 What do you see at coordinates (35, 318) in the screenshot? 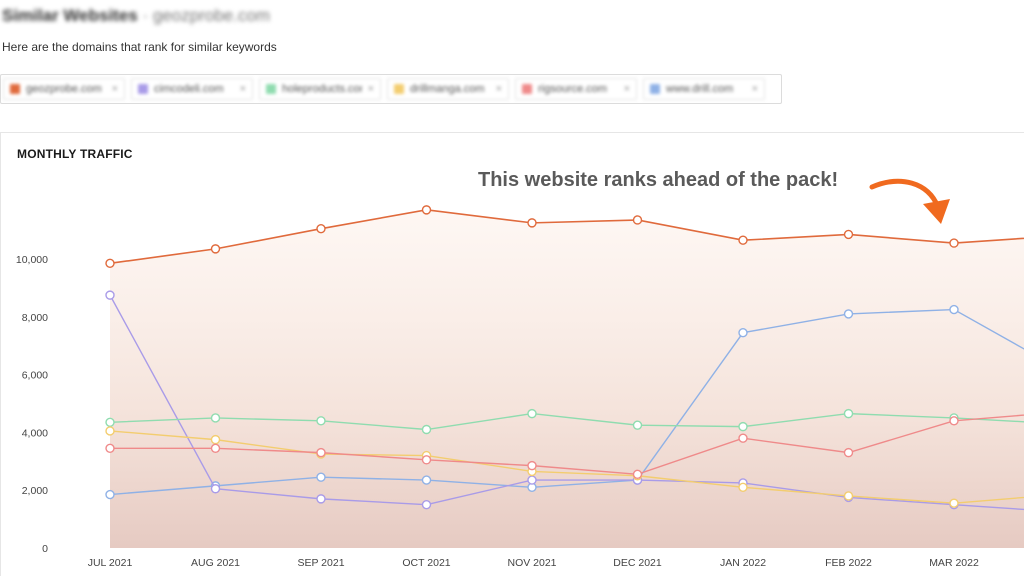
I see `y-tick-label: 8,000` at bounding box center [35, 318].